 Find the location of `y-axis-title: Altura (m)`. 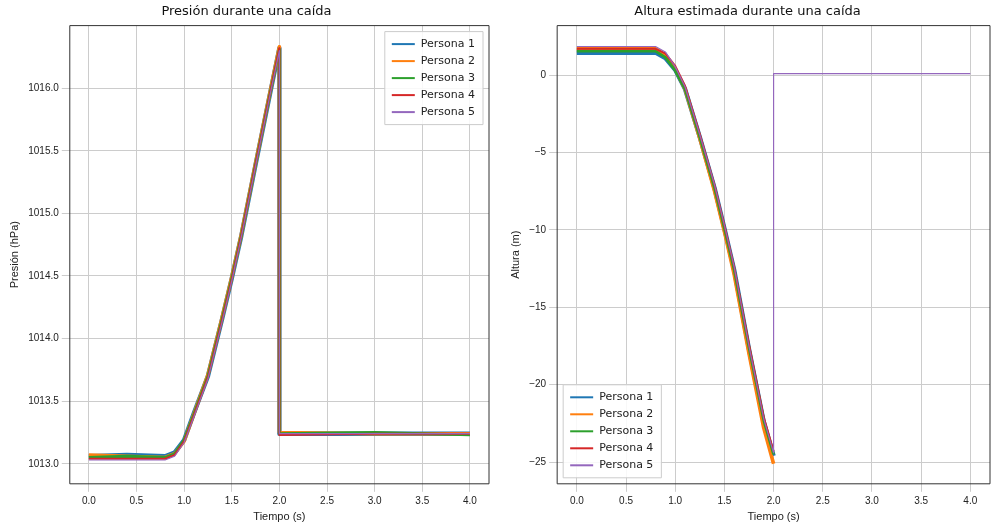

y-axis-title: Altura (m) is located at coordinates (514, 254).